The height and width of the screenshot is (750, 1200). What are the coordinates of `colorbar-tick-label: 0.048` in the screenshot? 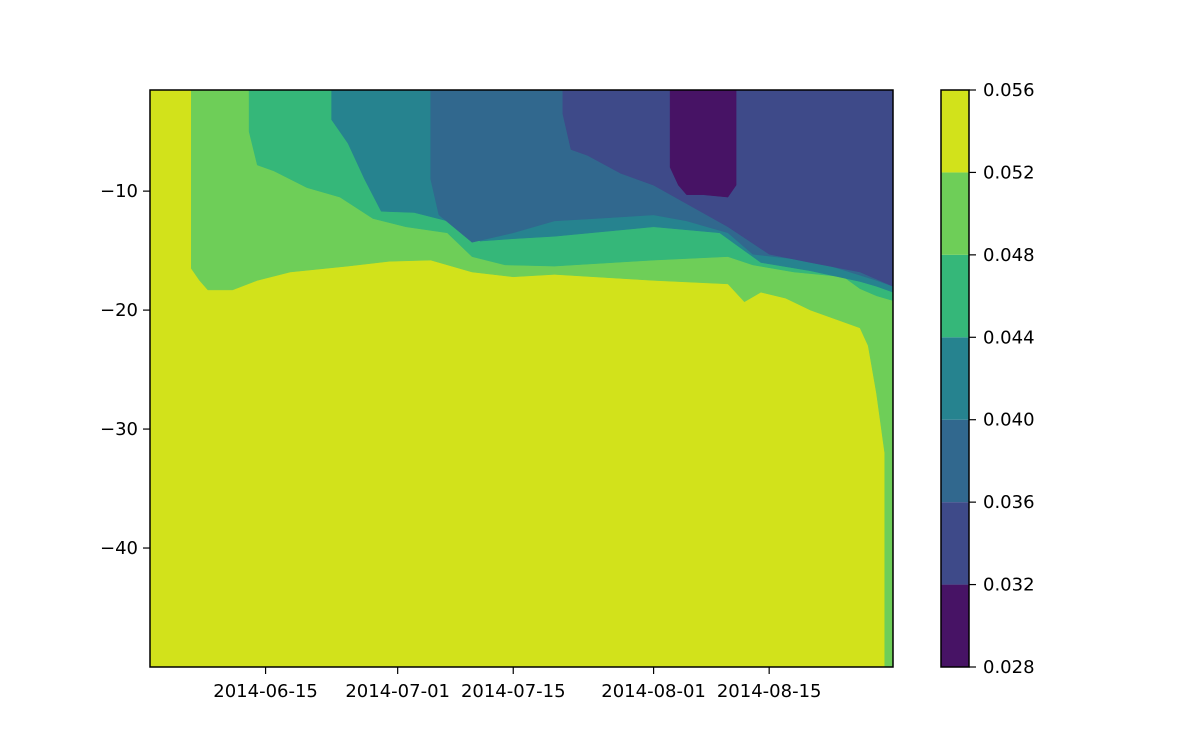 It's located at (1009, 255).